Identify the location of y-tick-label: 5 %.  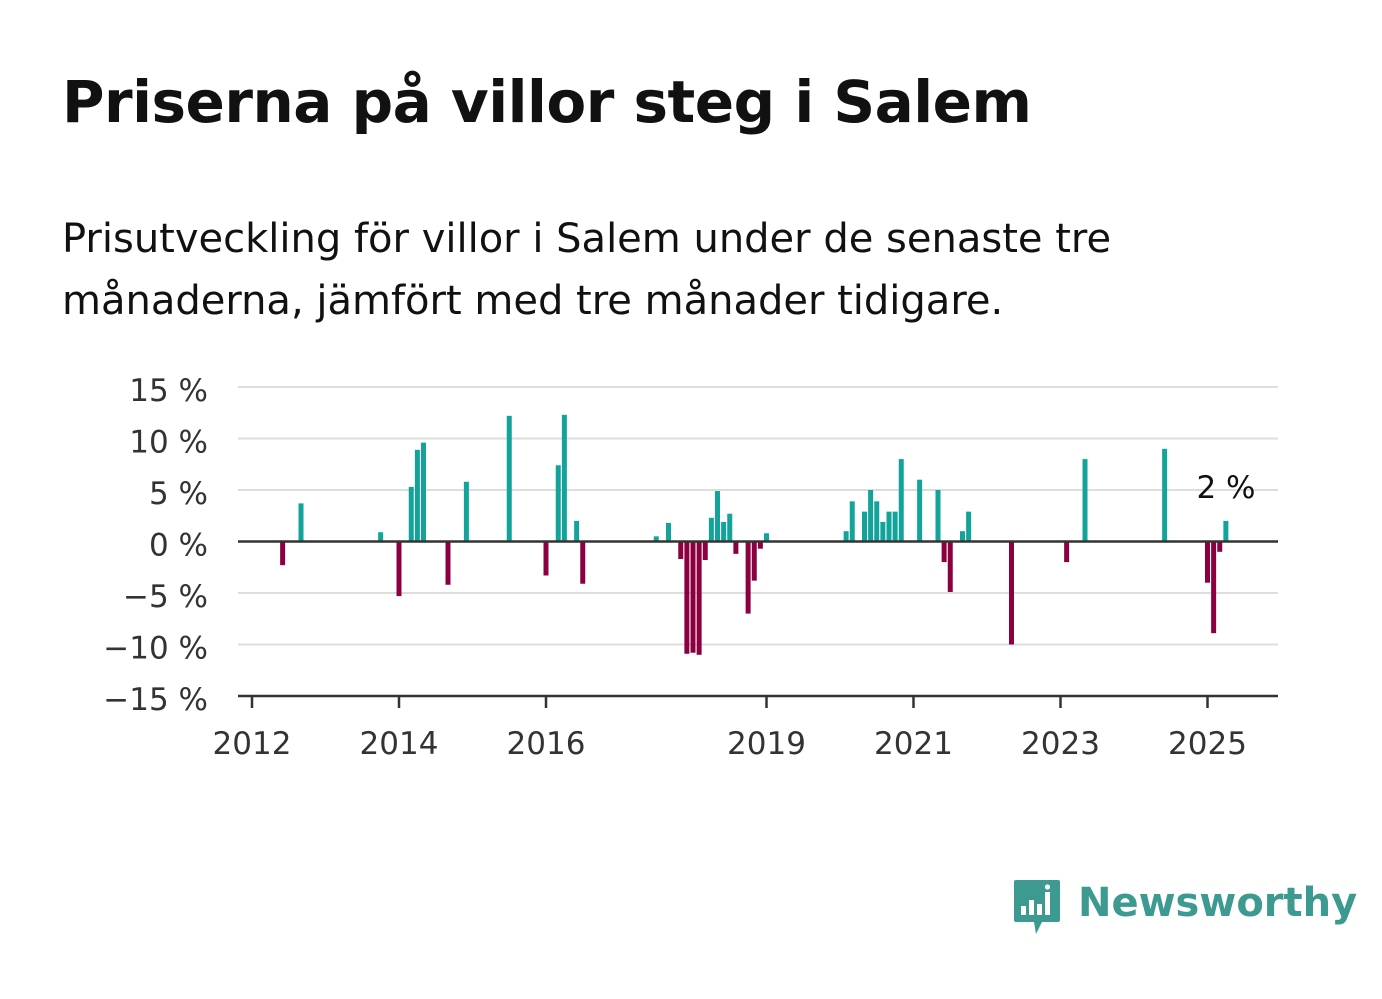
(178, 494).